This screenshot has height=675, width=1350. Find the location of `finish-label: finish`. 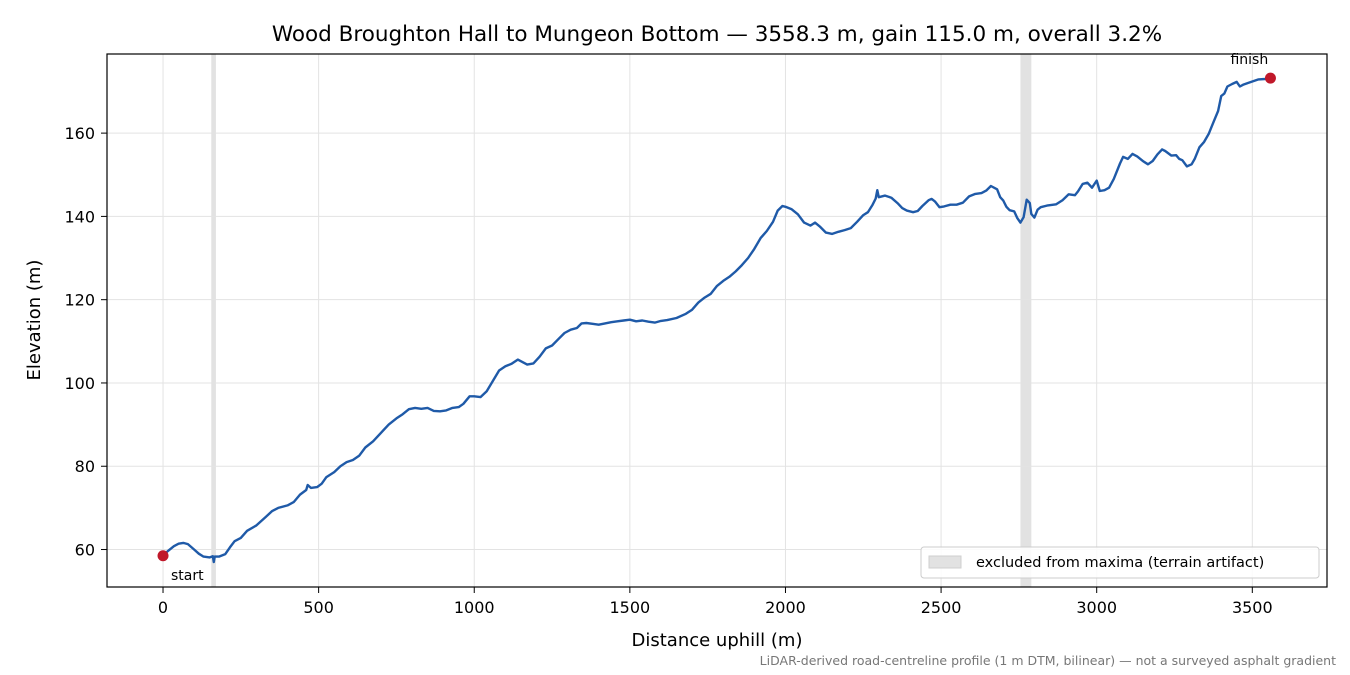

finish-label: finish is located at coordinates (1249, 60).